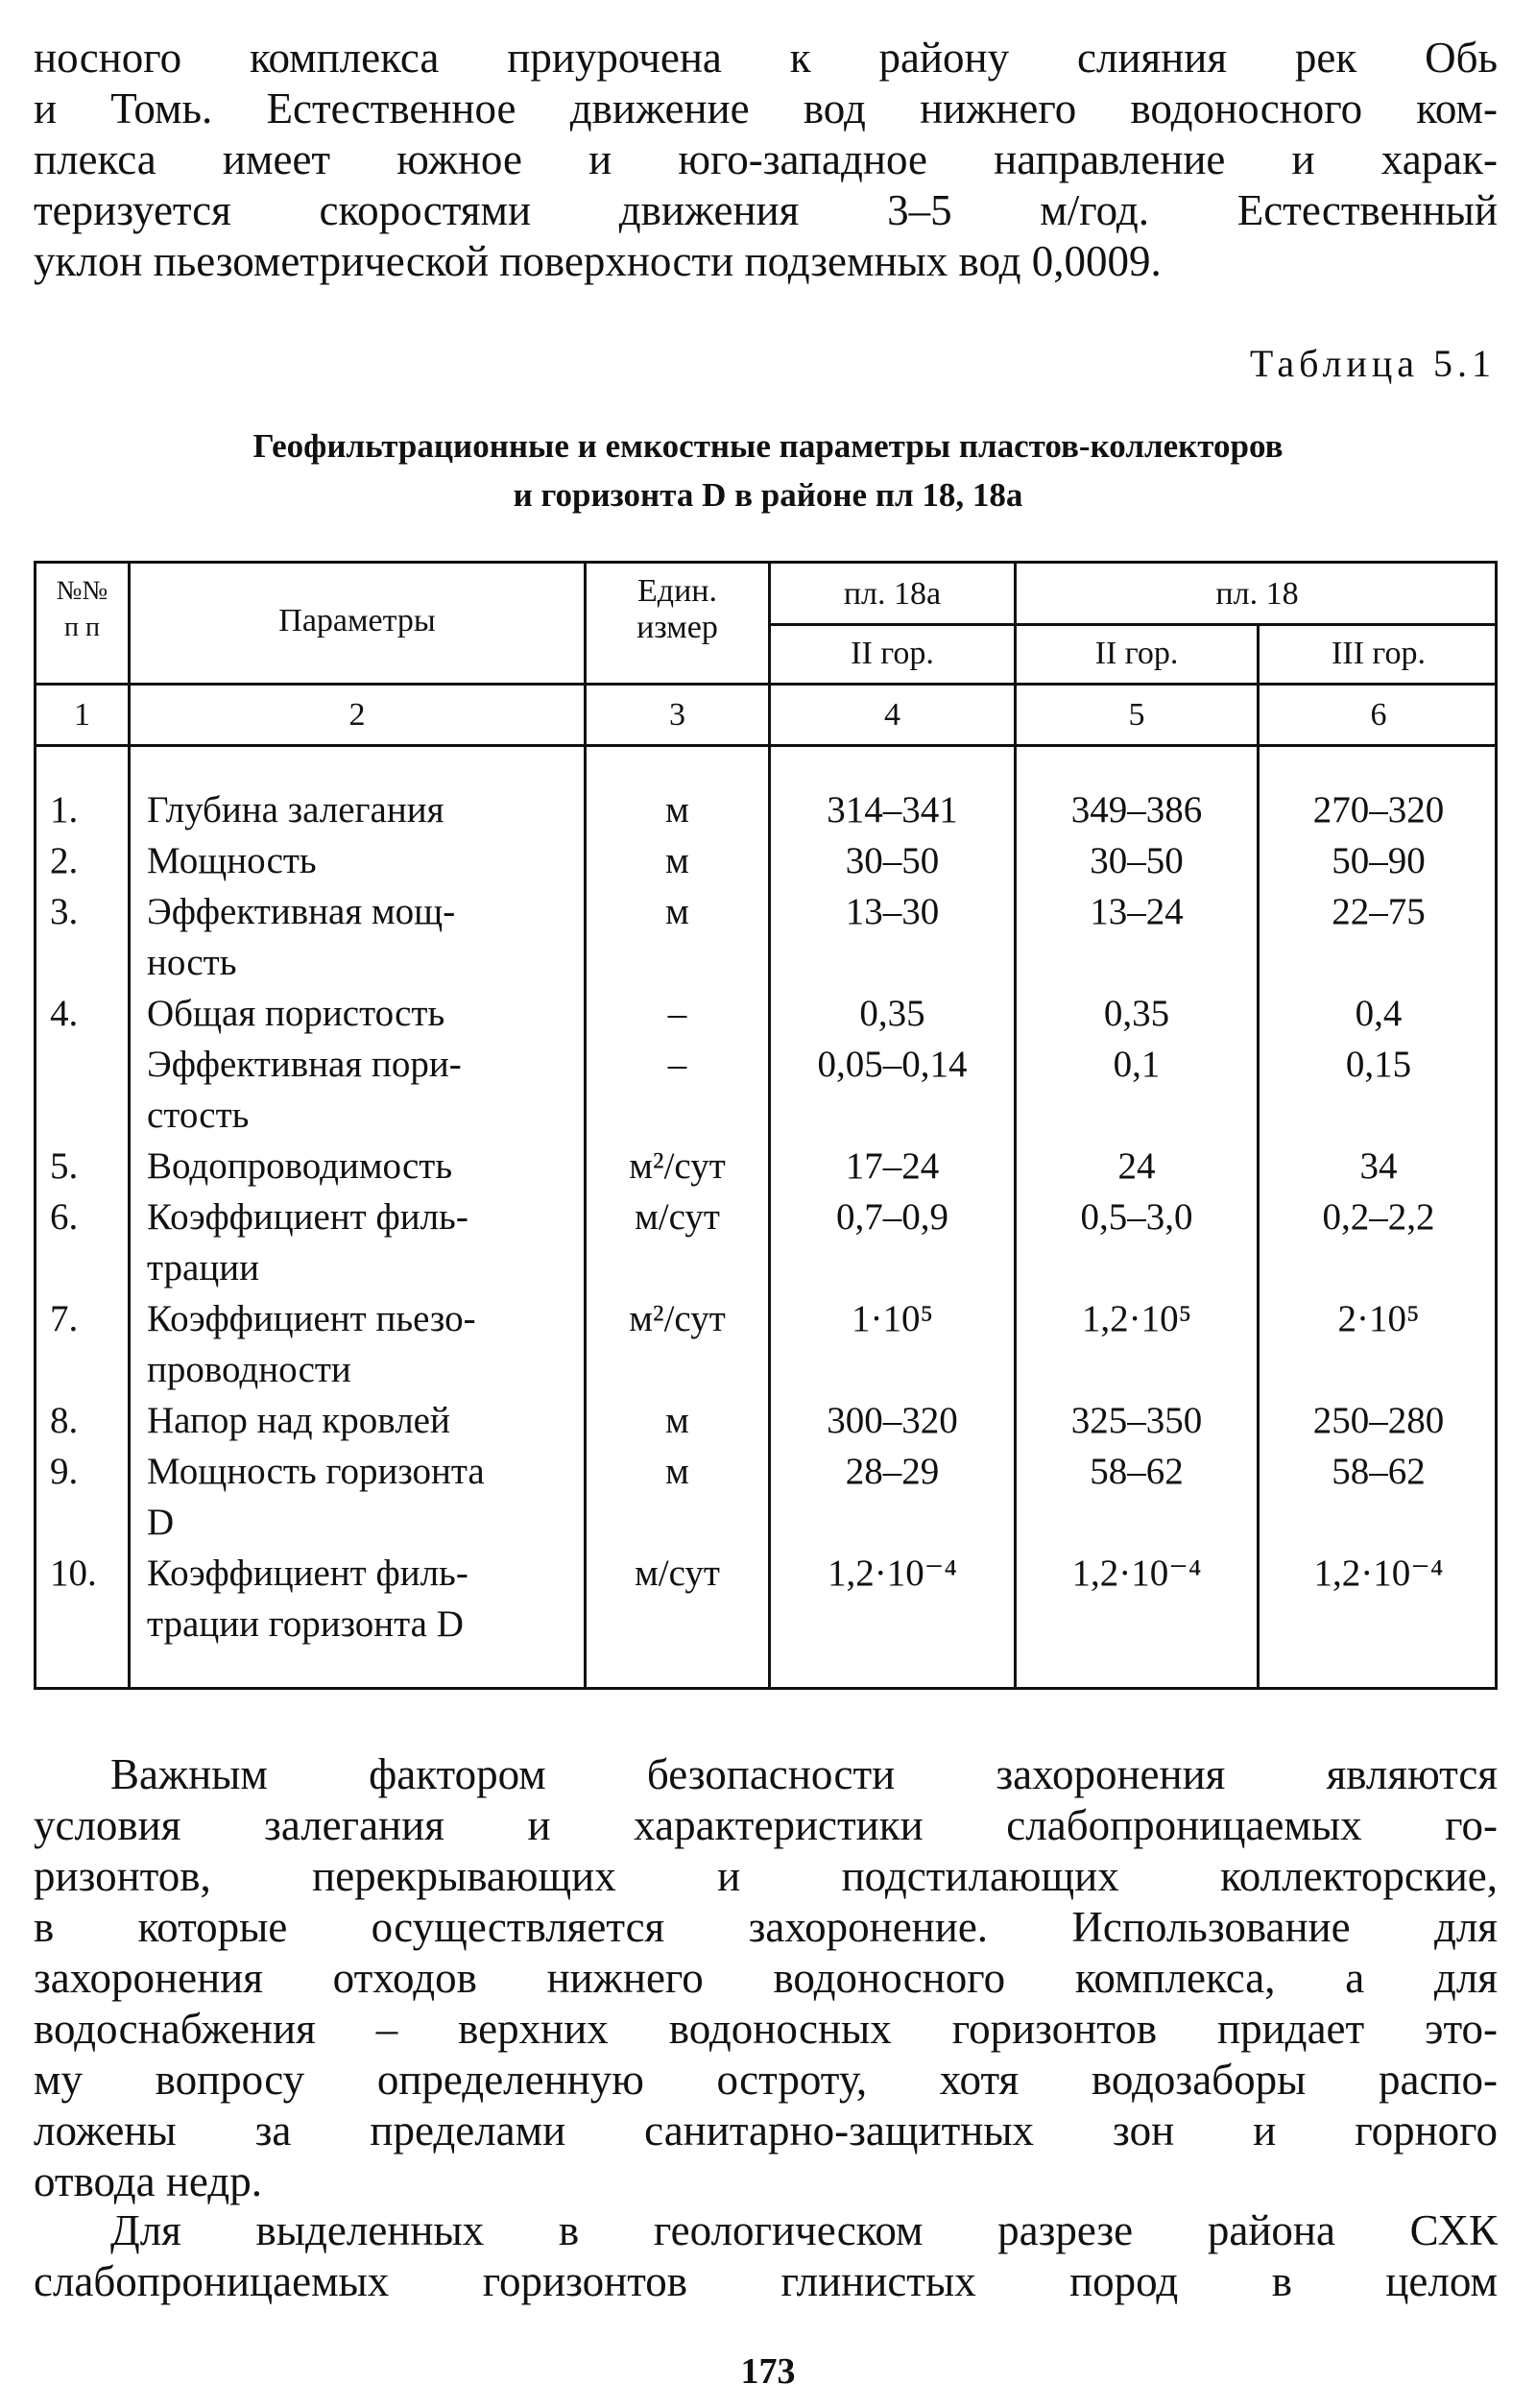 The height and width of the screenshot is (2408, 1536). Describe the element at coordinates (1136, 1420) in the screenshot. I see `row-value: 325–350` at that location.